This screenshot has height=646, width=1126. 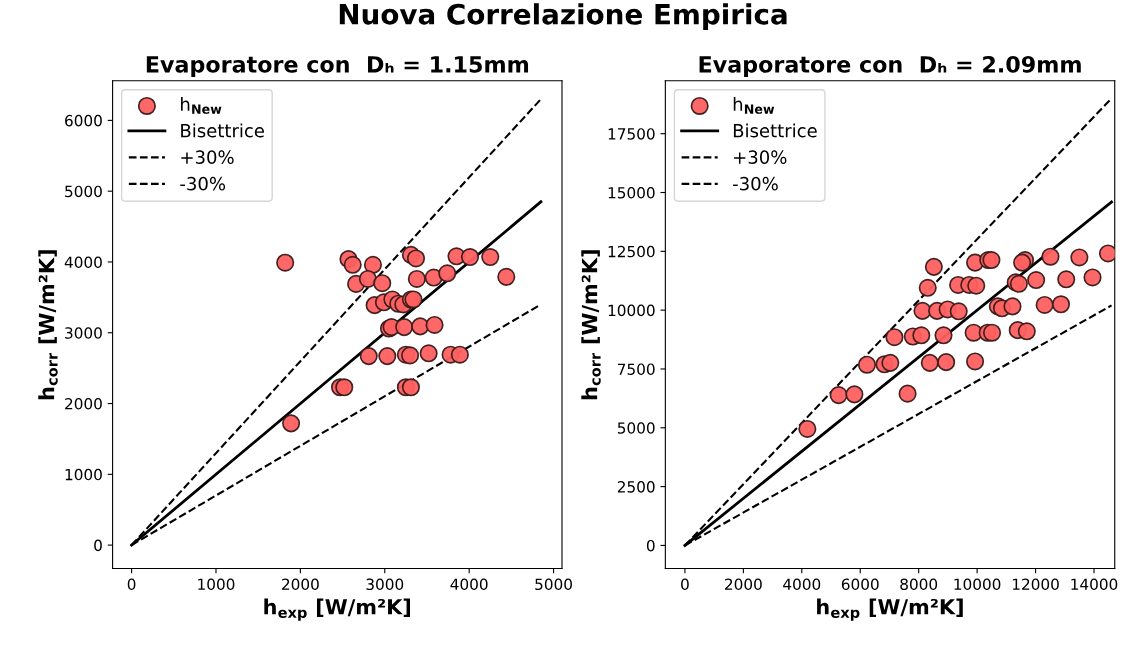 What do you see at coordinates (83, 333) in the screenshot?
I see `y-tick-label: 3000` at bounding box center [83, 333].